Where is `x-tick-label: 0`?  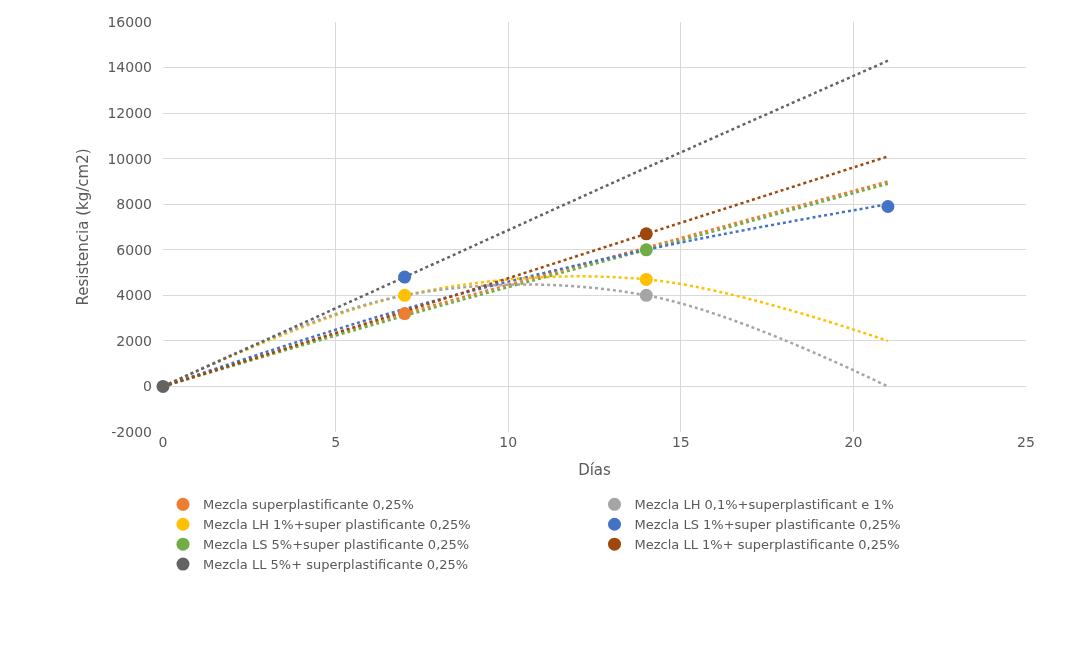 x-tick-label: 0 is located at coordinates (163, 442).